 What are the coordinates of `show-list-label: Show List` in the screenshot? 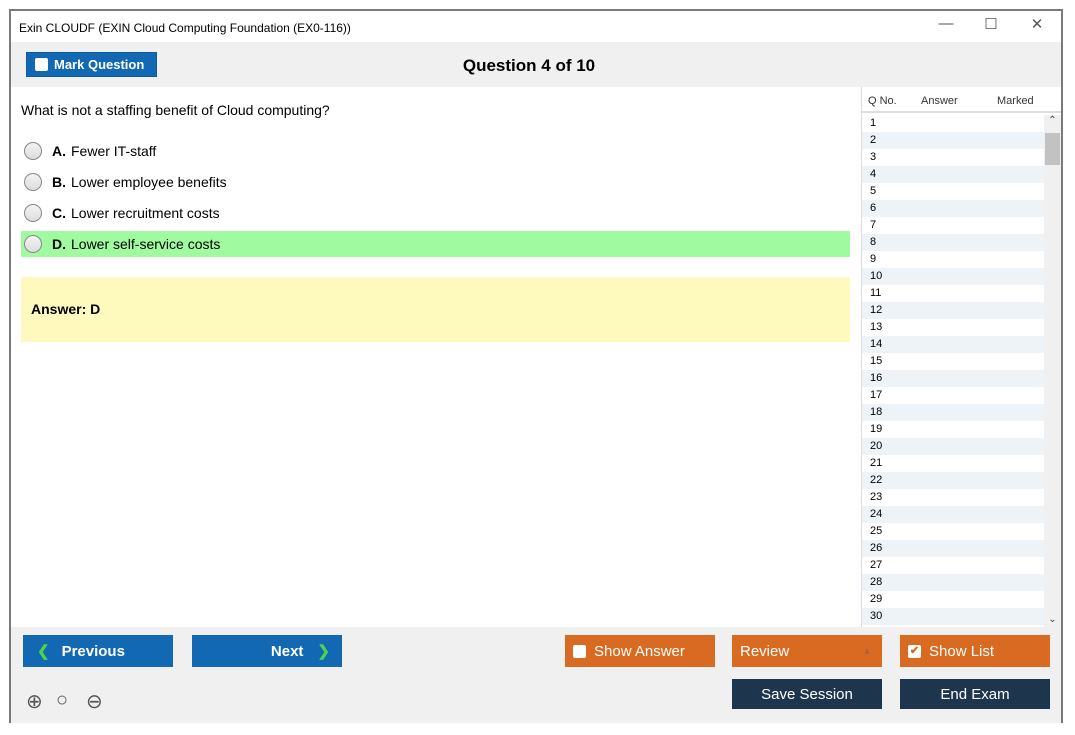 It's located at (962, 651).